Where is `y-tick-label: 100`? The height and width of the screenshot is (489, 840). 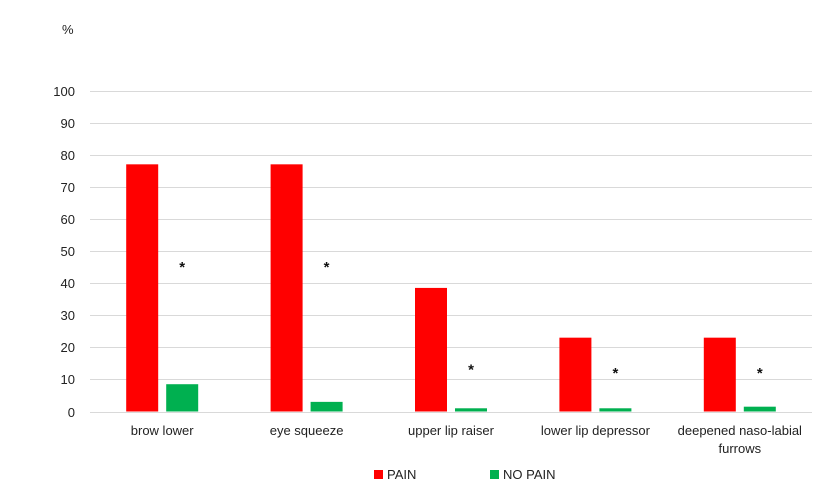
y-tick-label: 100 is located at coordinates (64, 91).